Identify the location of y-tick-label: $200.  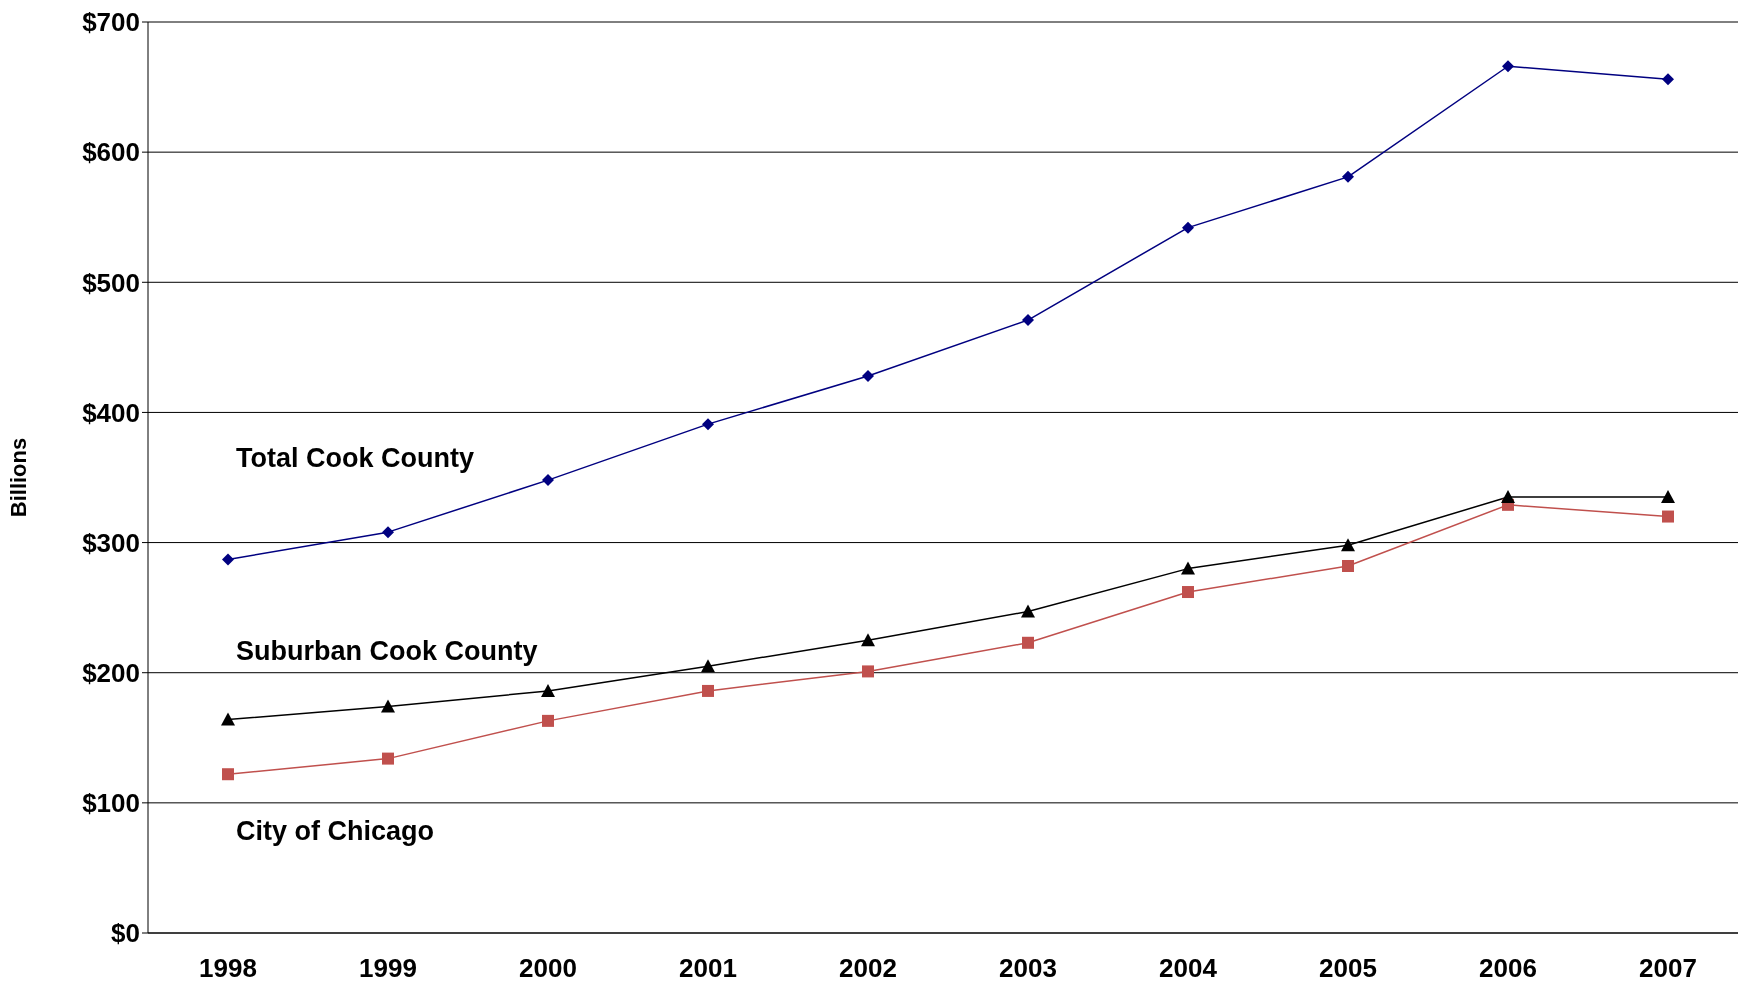
(111, 672).